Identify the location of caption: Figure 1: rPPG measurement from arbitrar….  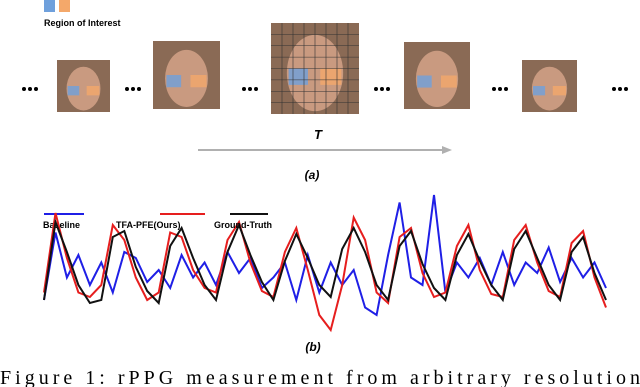
(320, 377).